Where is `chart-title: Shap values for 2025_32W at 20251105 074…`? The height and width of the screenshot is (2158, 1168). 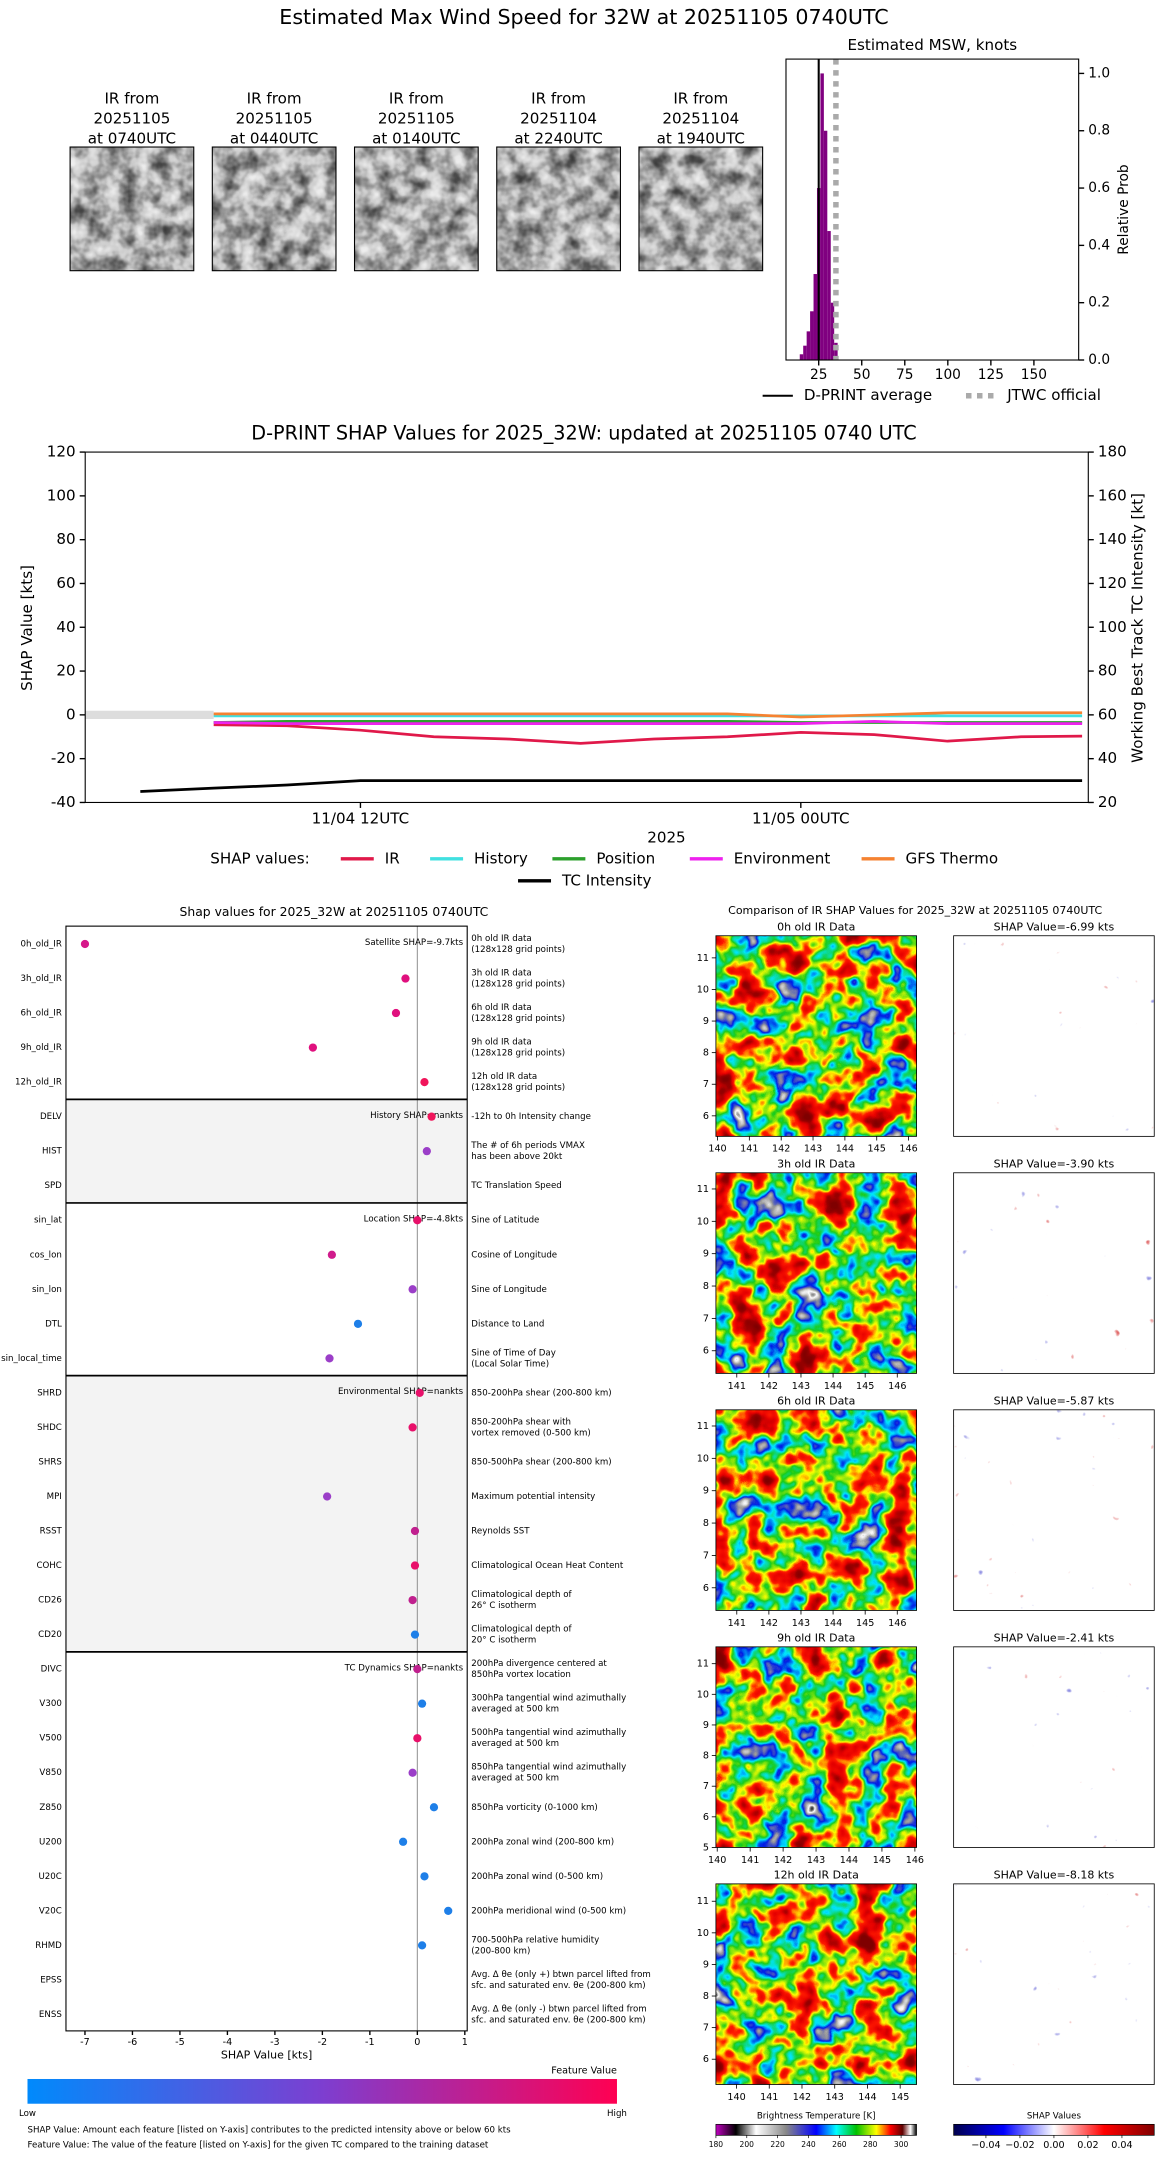 chart-title: Shap values for 2025_32W at 20251105 074… is located at coordinates (334, 912).